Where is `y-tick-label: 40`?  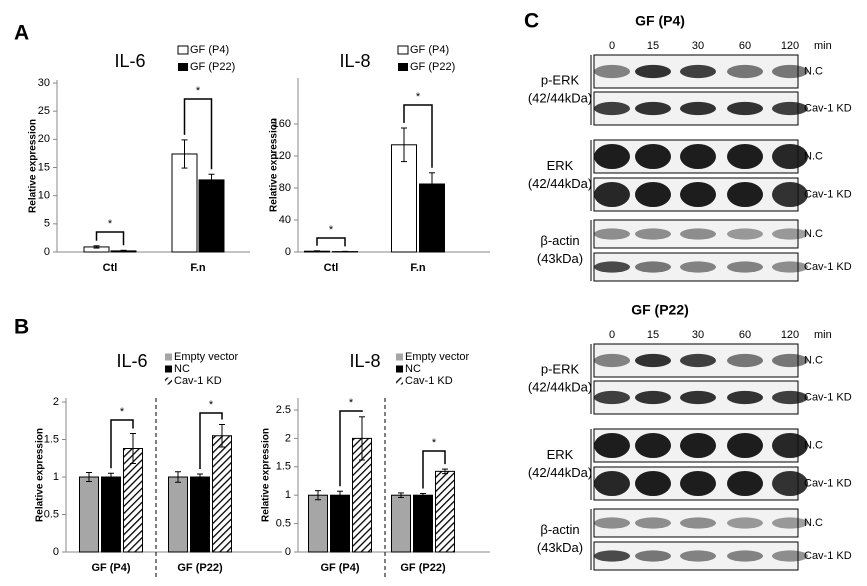
y-tick-label: 40 is located at coordinates (285, 220).